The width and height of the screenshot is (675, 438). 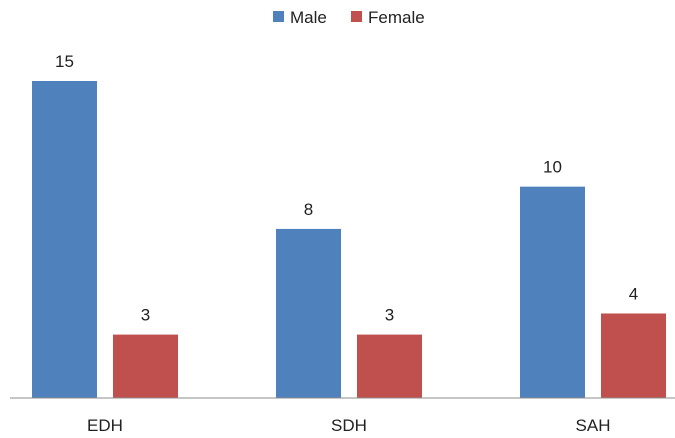 What do you see at coordinates (308, 313) in the screenshot?
I see `bar-male-sdh` at bounding box center [308, 313].